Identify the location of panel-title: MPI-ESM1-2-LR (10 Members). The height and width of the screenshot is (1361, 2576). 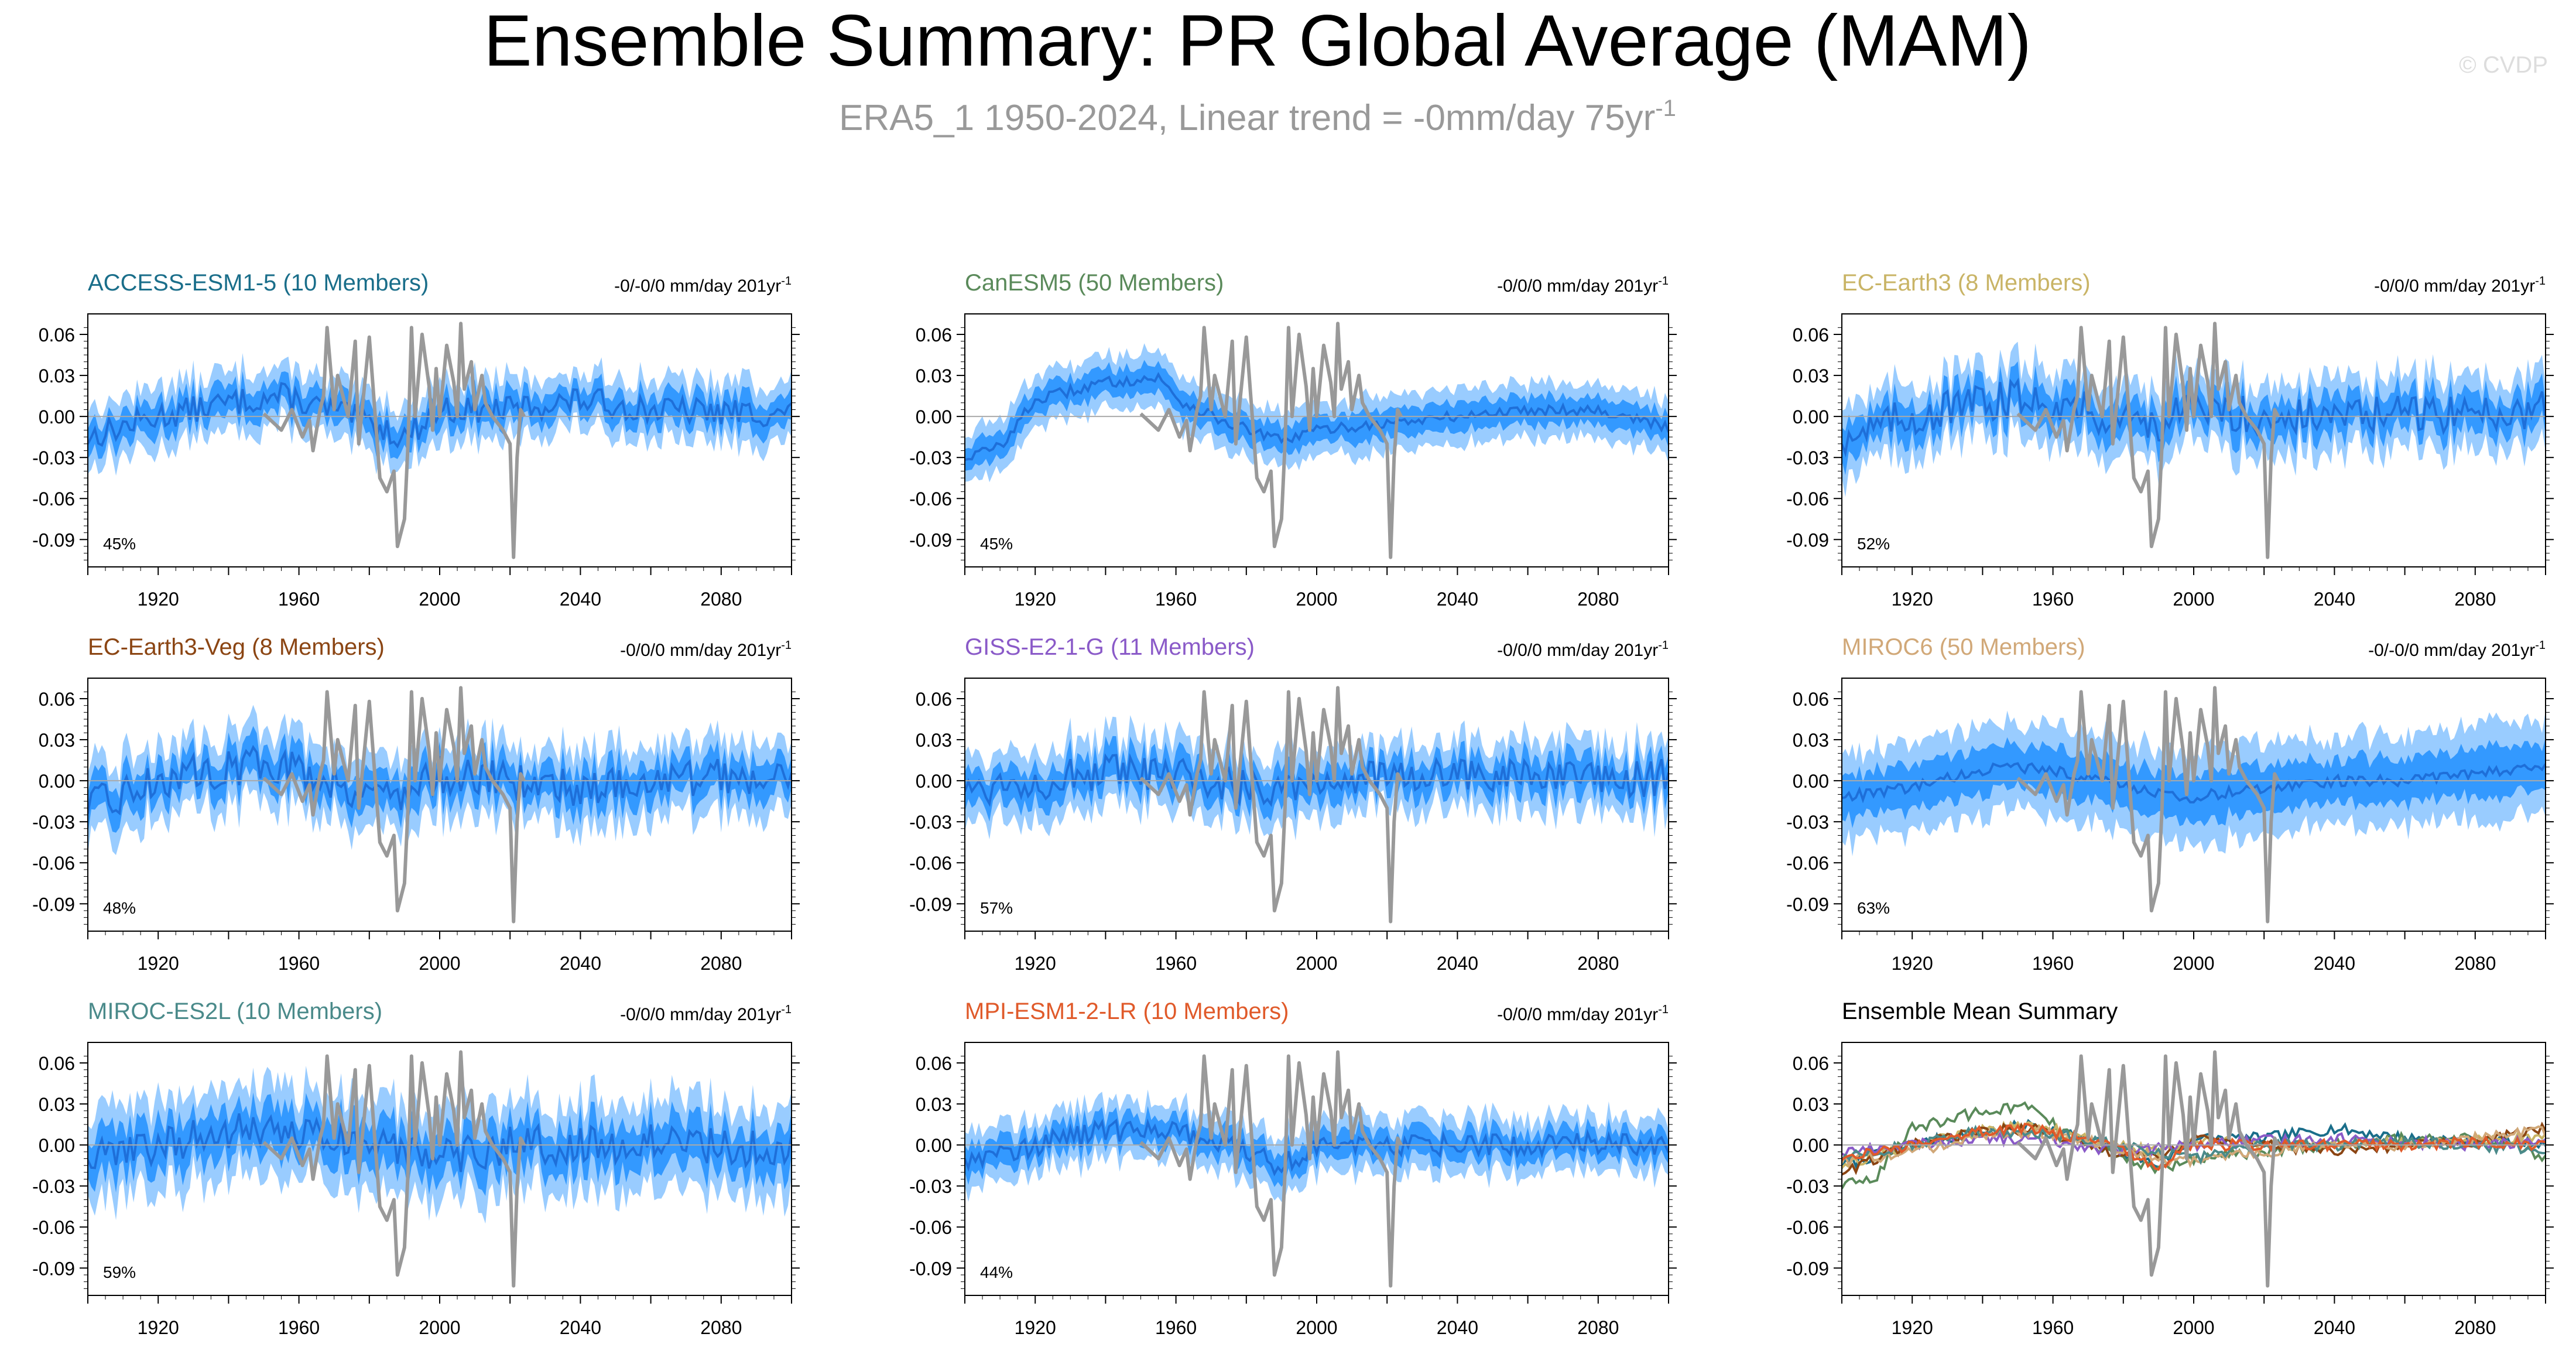
(1127, 1011).